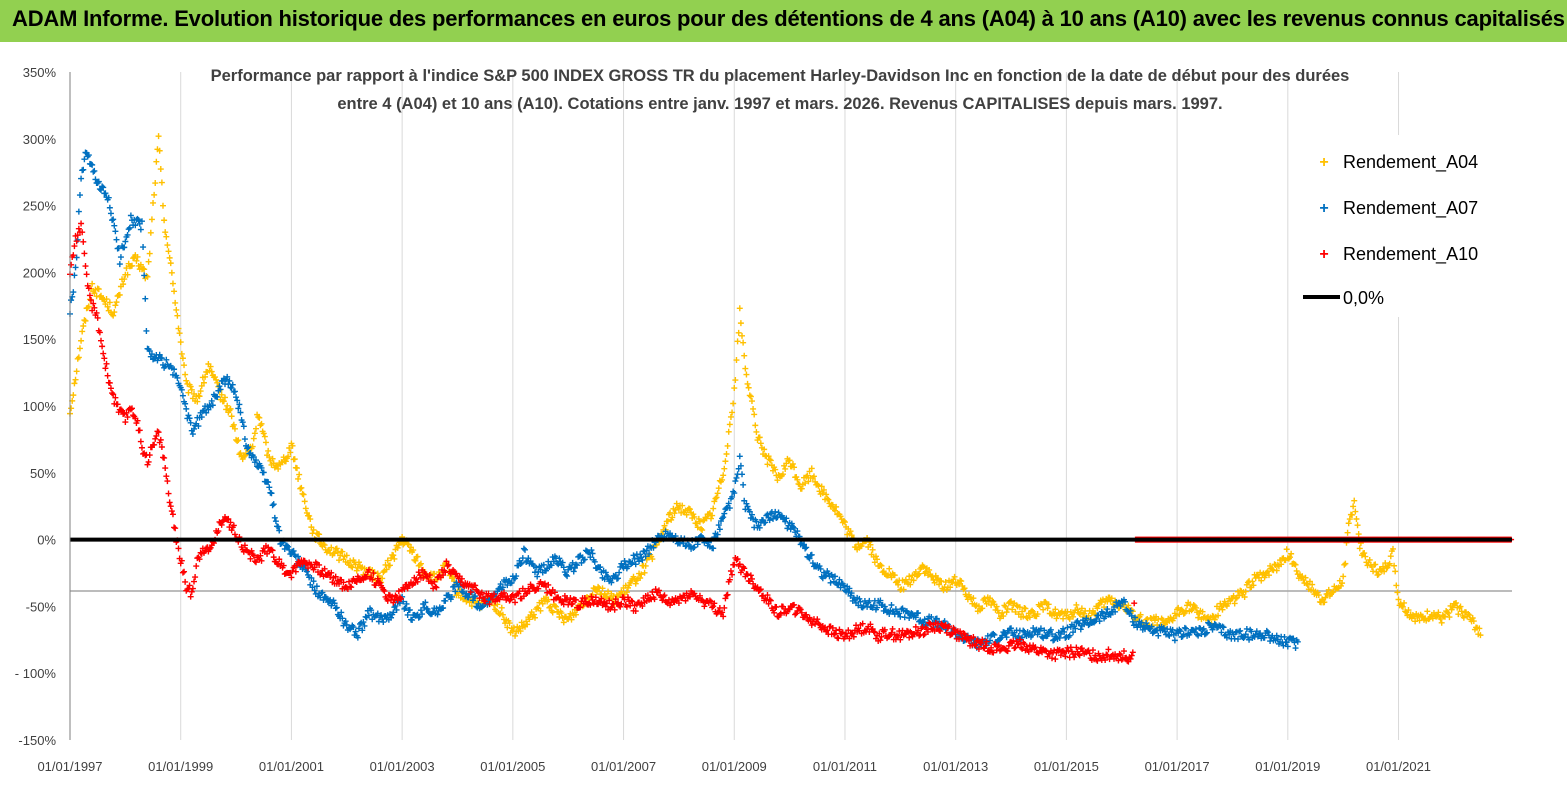 This screenshot has height=795, width=1567. Describe the element at coordinates (41, 606) in the screenshot. I see `y-tick-label: -50%` at that location.